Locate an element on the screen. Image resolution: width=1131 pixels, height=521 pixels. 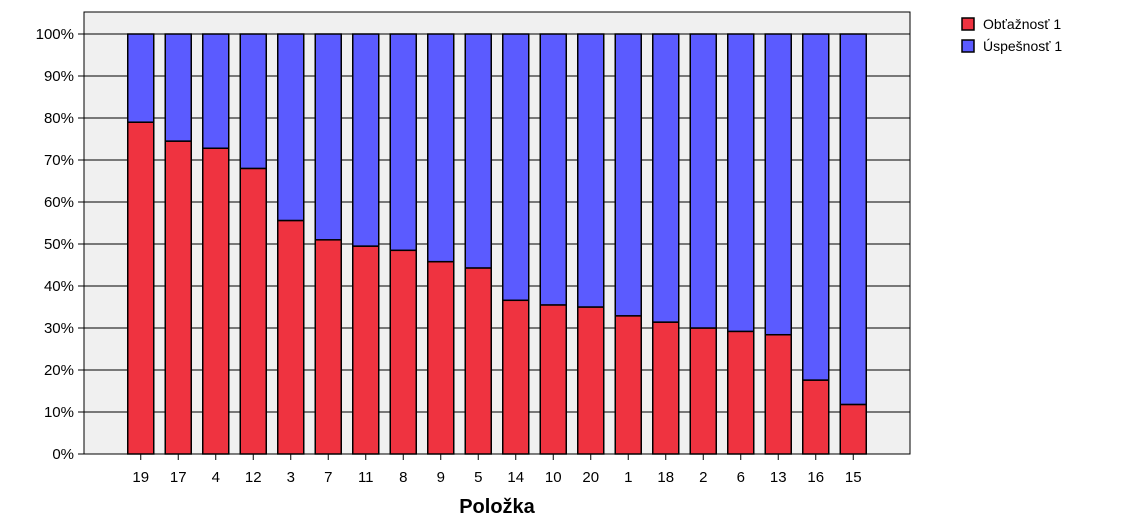
x-tick-label: 20 is located at coordinates (590, 477).